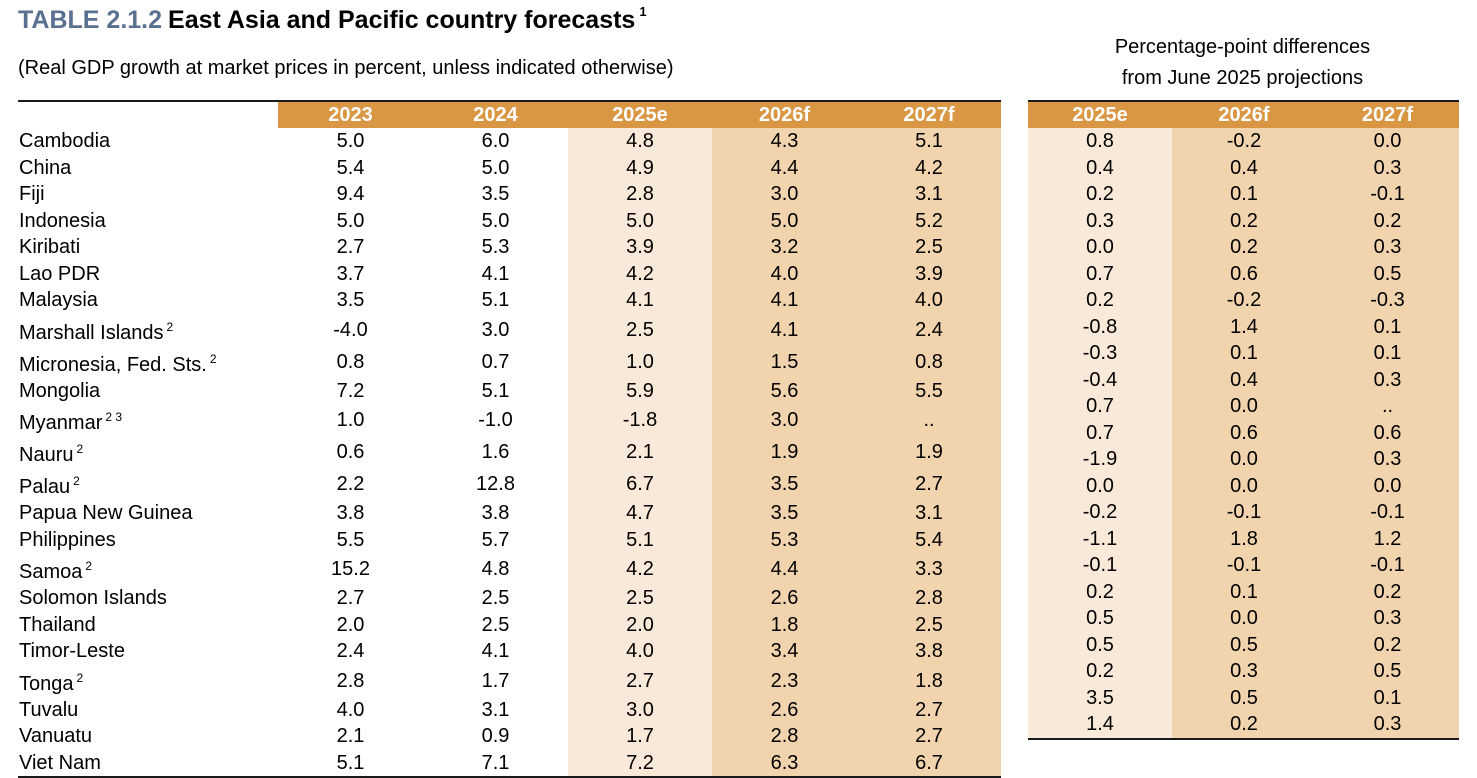  What do you see at coordinates (509, 513) in the screenshot?
I see `table-row: Papua New Guinea 3.8 3.8 4.7 3.5 3.1` at bounding box center [509, 513].